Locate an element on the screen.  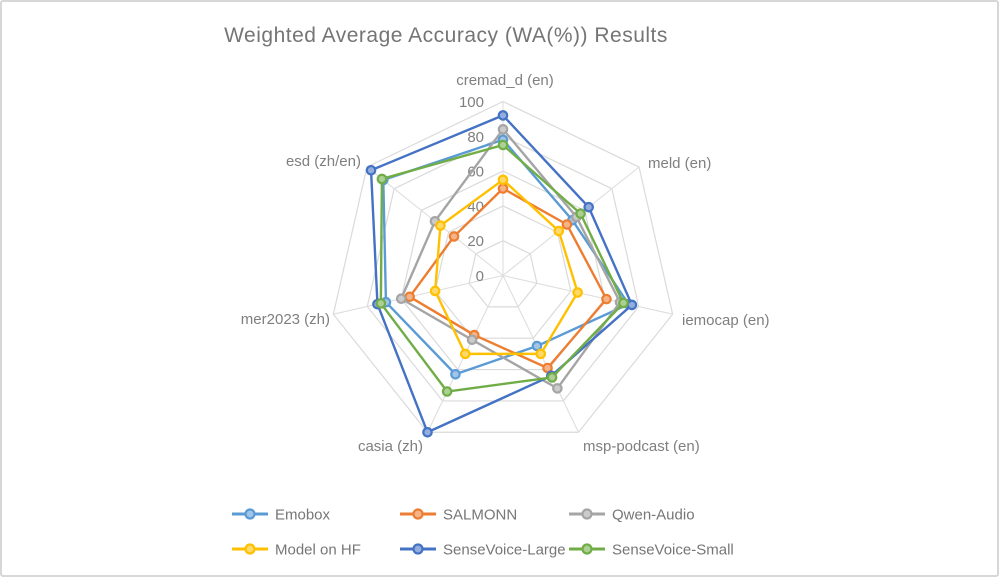
series-line-Qwen-Audio is located at coordinates (511, 259).